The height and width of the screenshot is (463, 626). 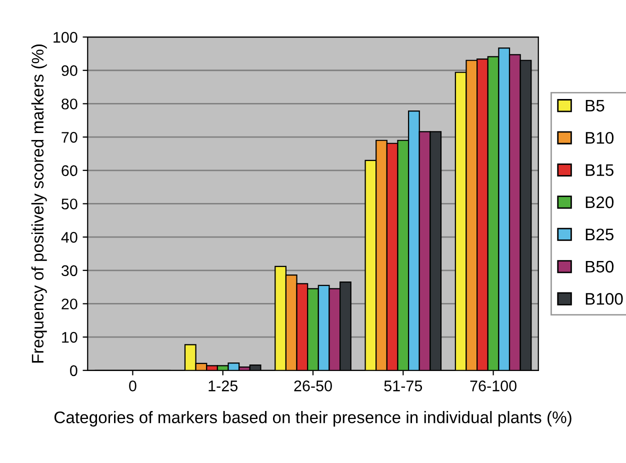 I want to click on y-tick-label: 70, so click(x=70, y=137).